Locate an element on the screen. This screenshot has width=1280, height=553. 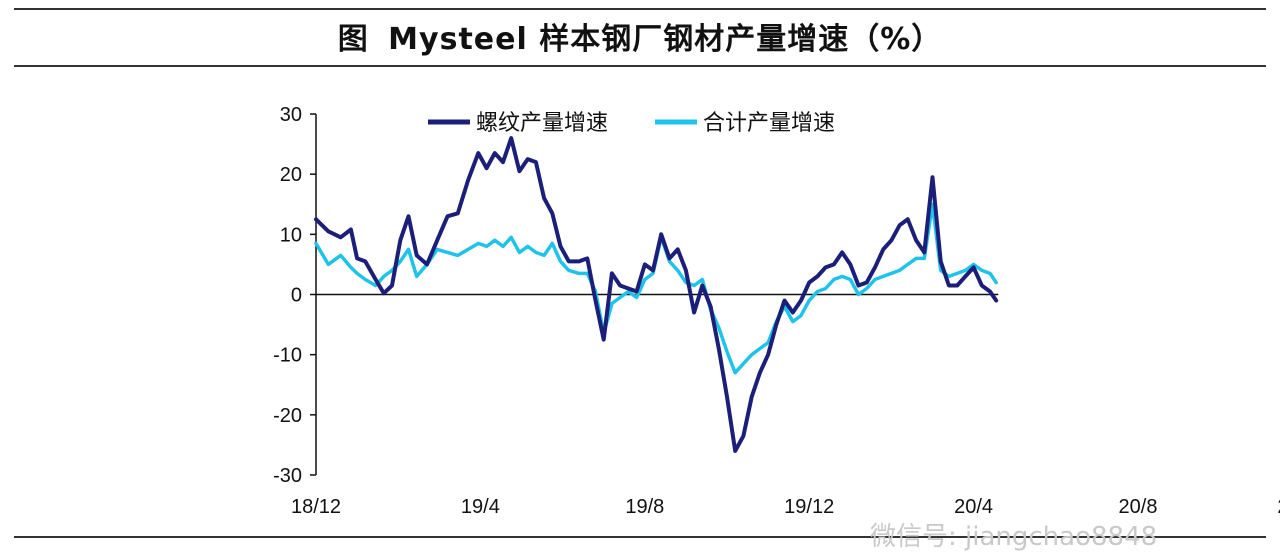
figure-title: Mysteel 样本钢厂钢材产量增速（%） is located at coordinates (665, 39).